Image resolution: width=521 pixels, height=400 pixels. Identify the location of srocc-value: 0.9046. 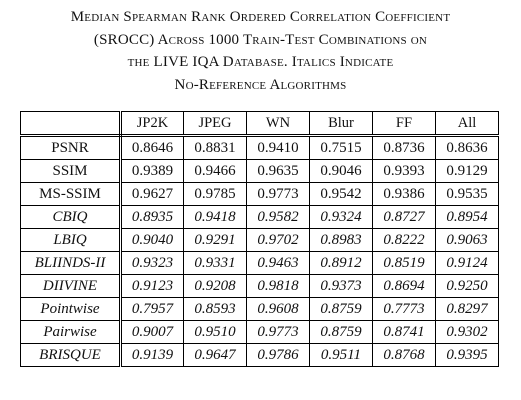
(341, 171).